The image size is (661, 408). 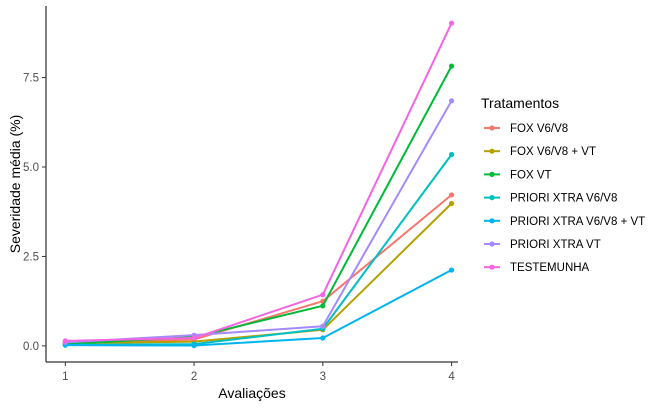 What do you see at coordinates (258, 372) in the screenshot?
I see `x-axis-ticks: 1 2 3 4` at bounding box center [258, 372].